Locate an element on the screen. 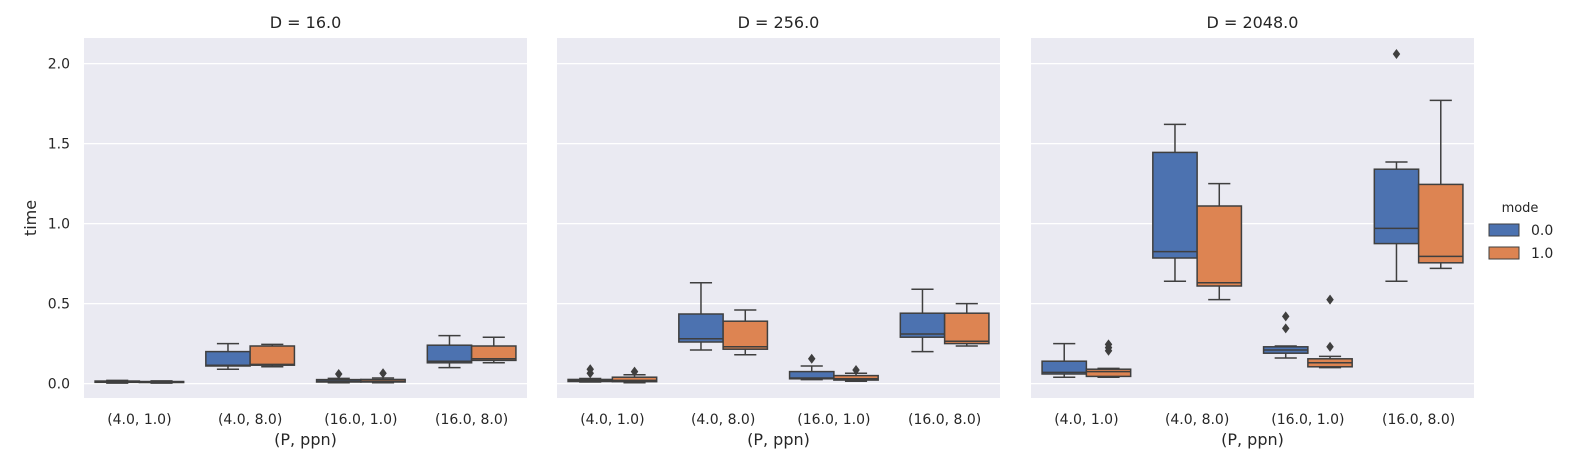 The height and width of the screenshot is (466, 1579). y-tick-label: 1.5 is located at coordinates (59, 145).